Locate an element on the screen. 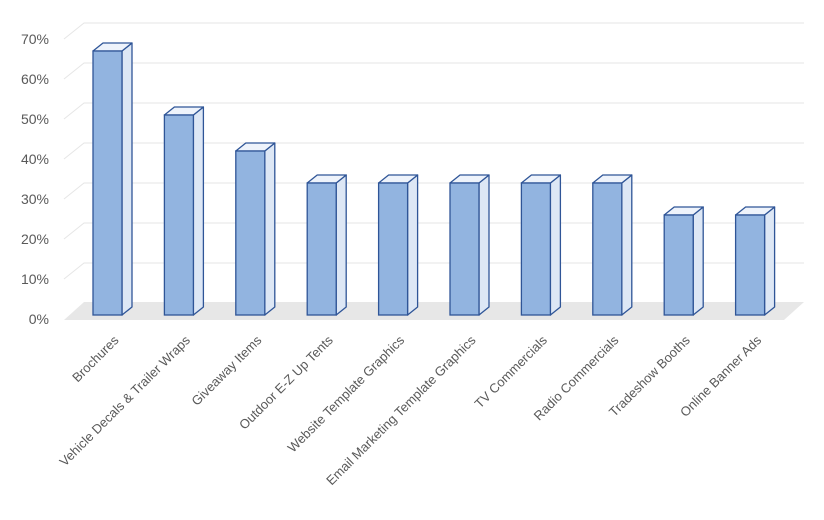 This screenshot has width=824, height=520. x-tick-label: Website Template Graphics is located at coordinates (346, 393).